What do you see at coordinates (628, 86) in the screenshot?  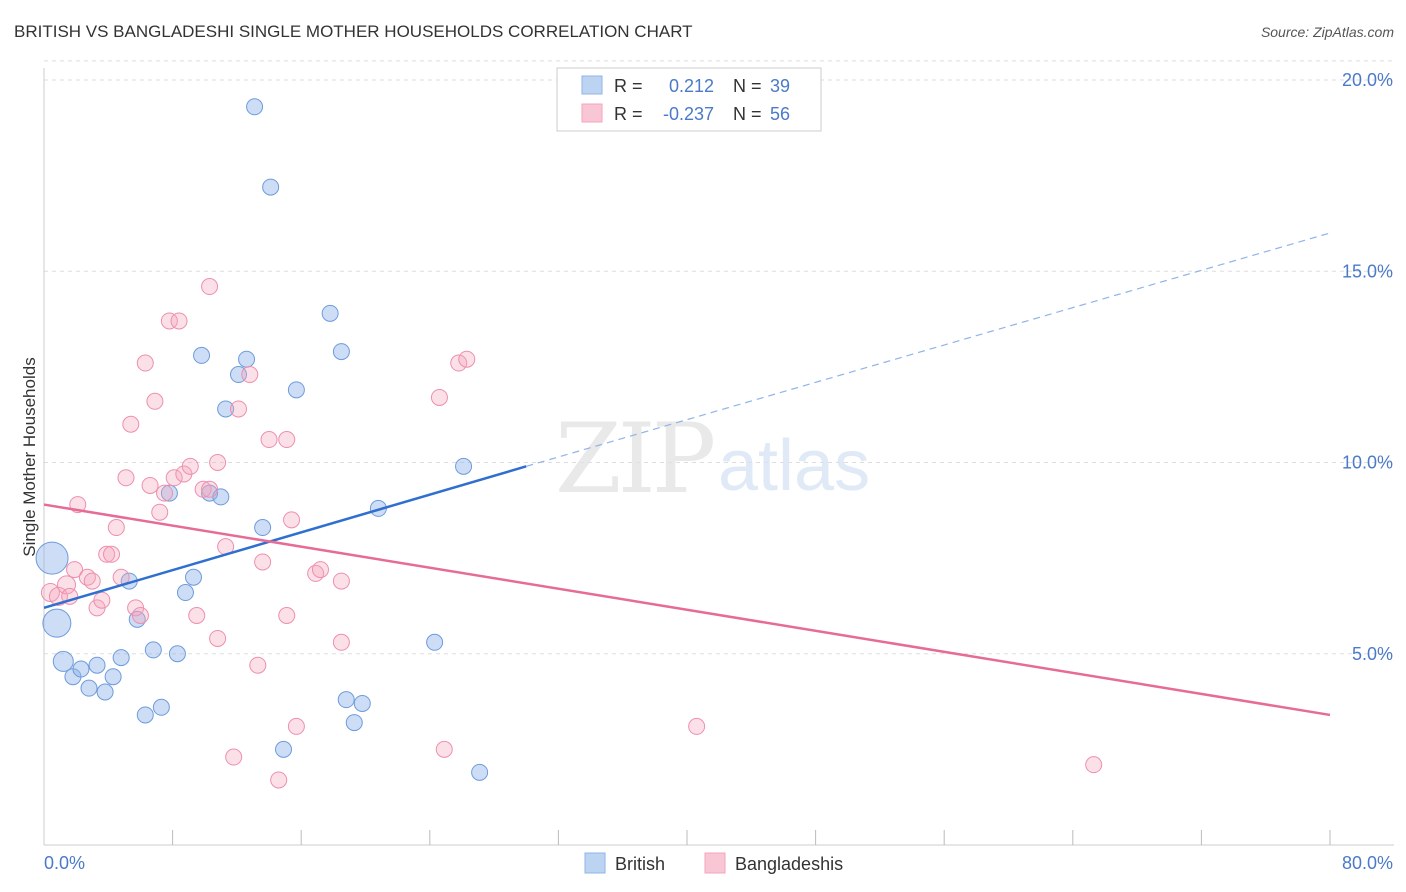 I see `legend-r-label-british: R =` at bounding box center [628, 86].